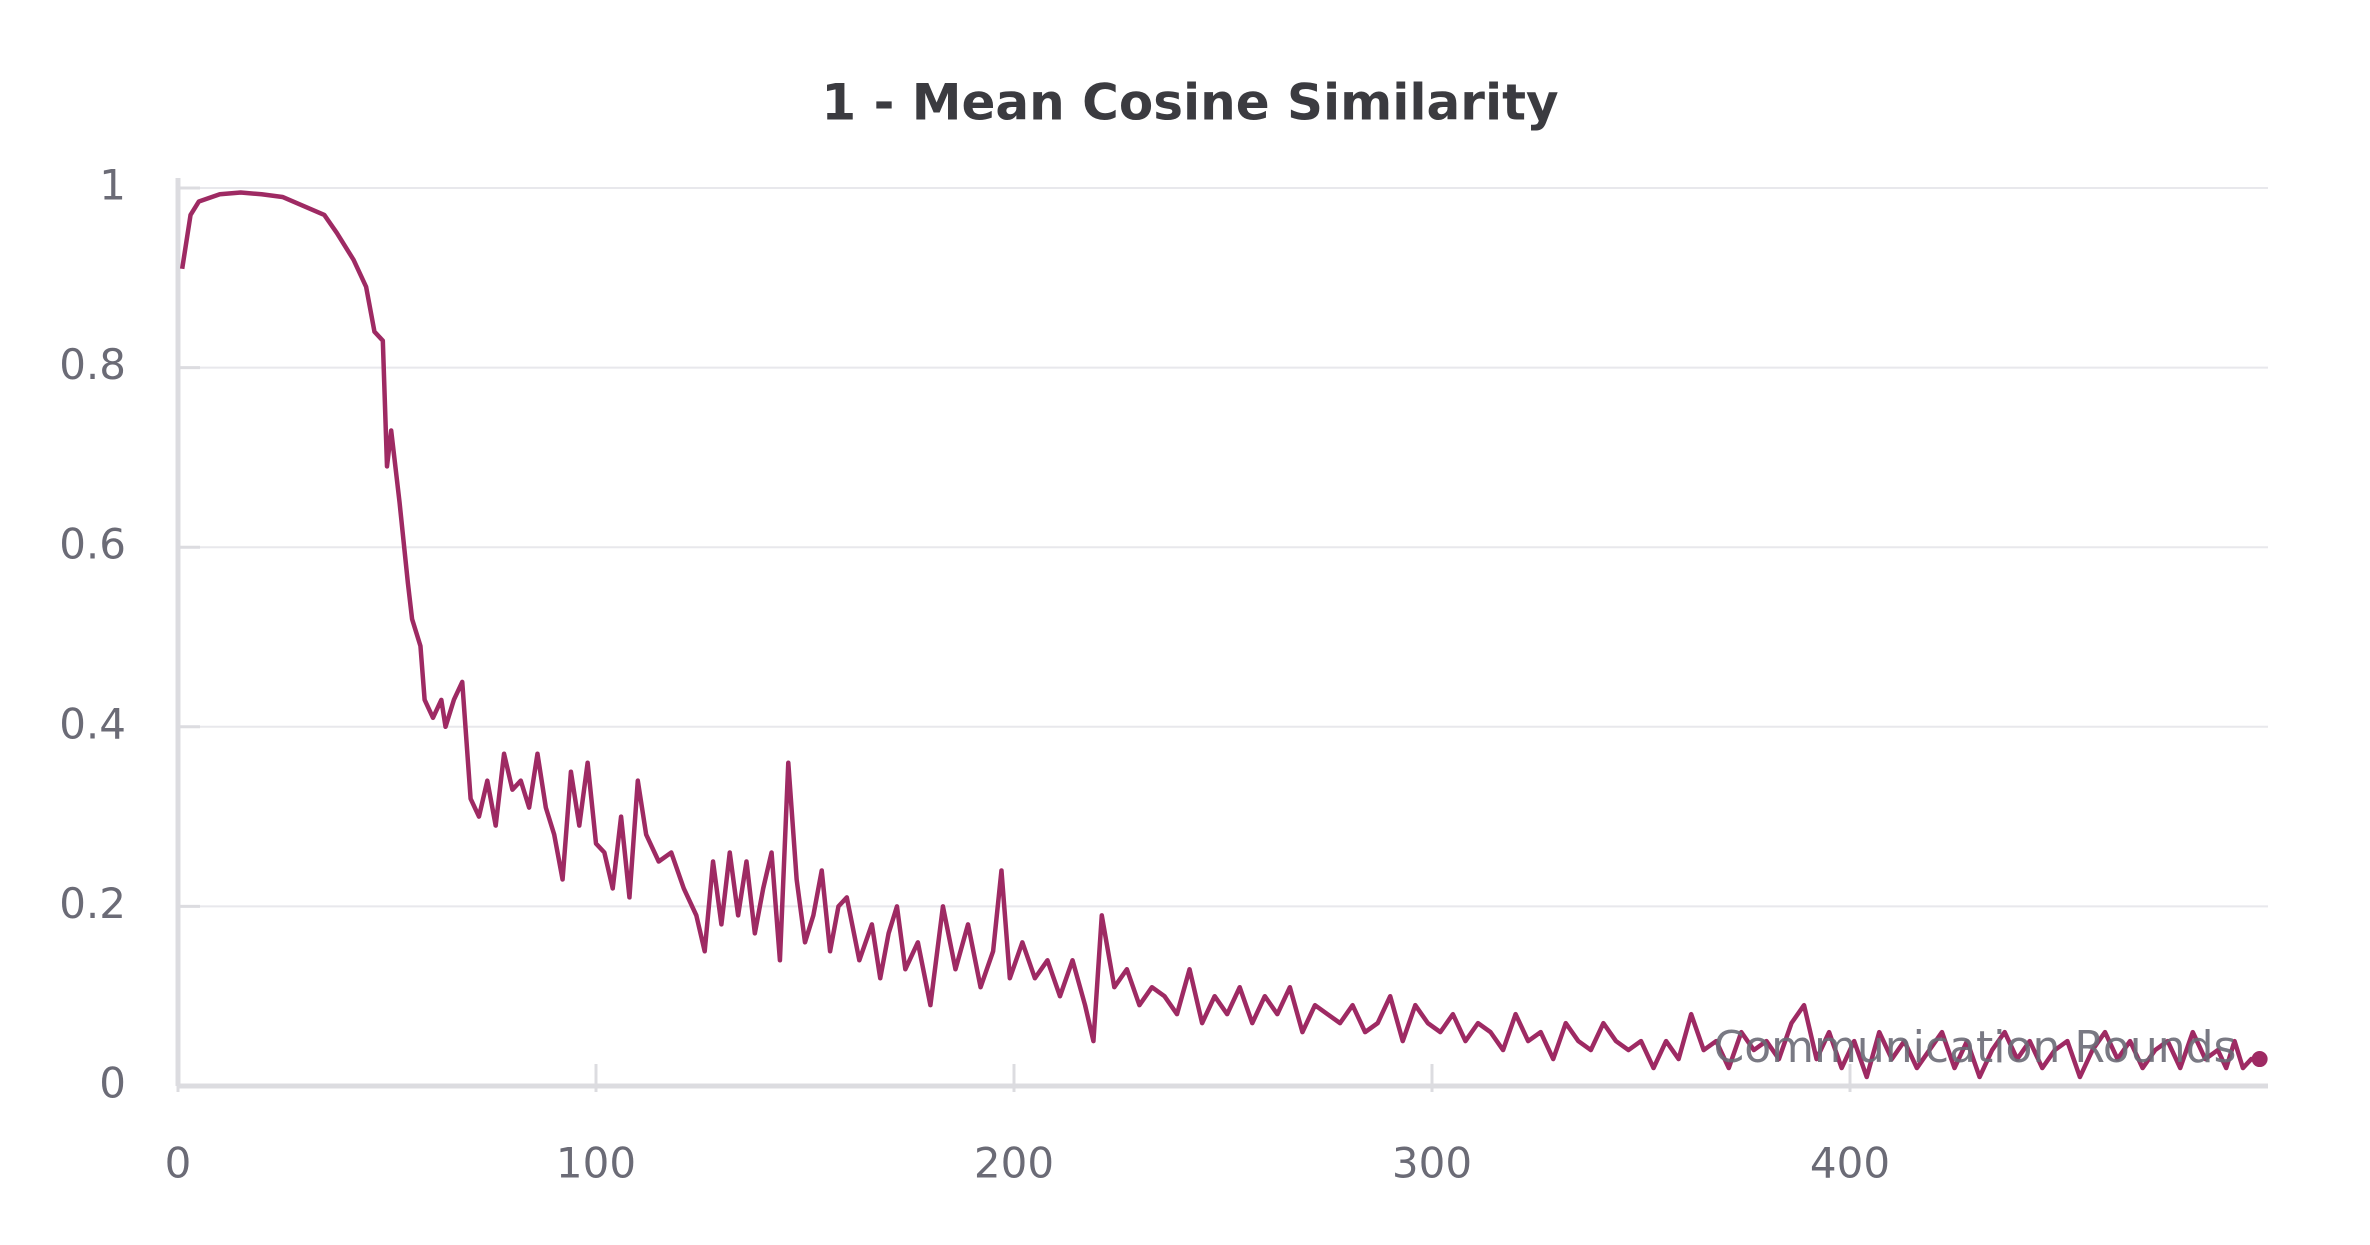  What do you see at coordinates (1432, 1163) in the screenshot?
I see `x-tick-label: 300` at bounding box center [1432, 1163].